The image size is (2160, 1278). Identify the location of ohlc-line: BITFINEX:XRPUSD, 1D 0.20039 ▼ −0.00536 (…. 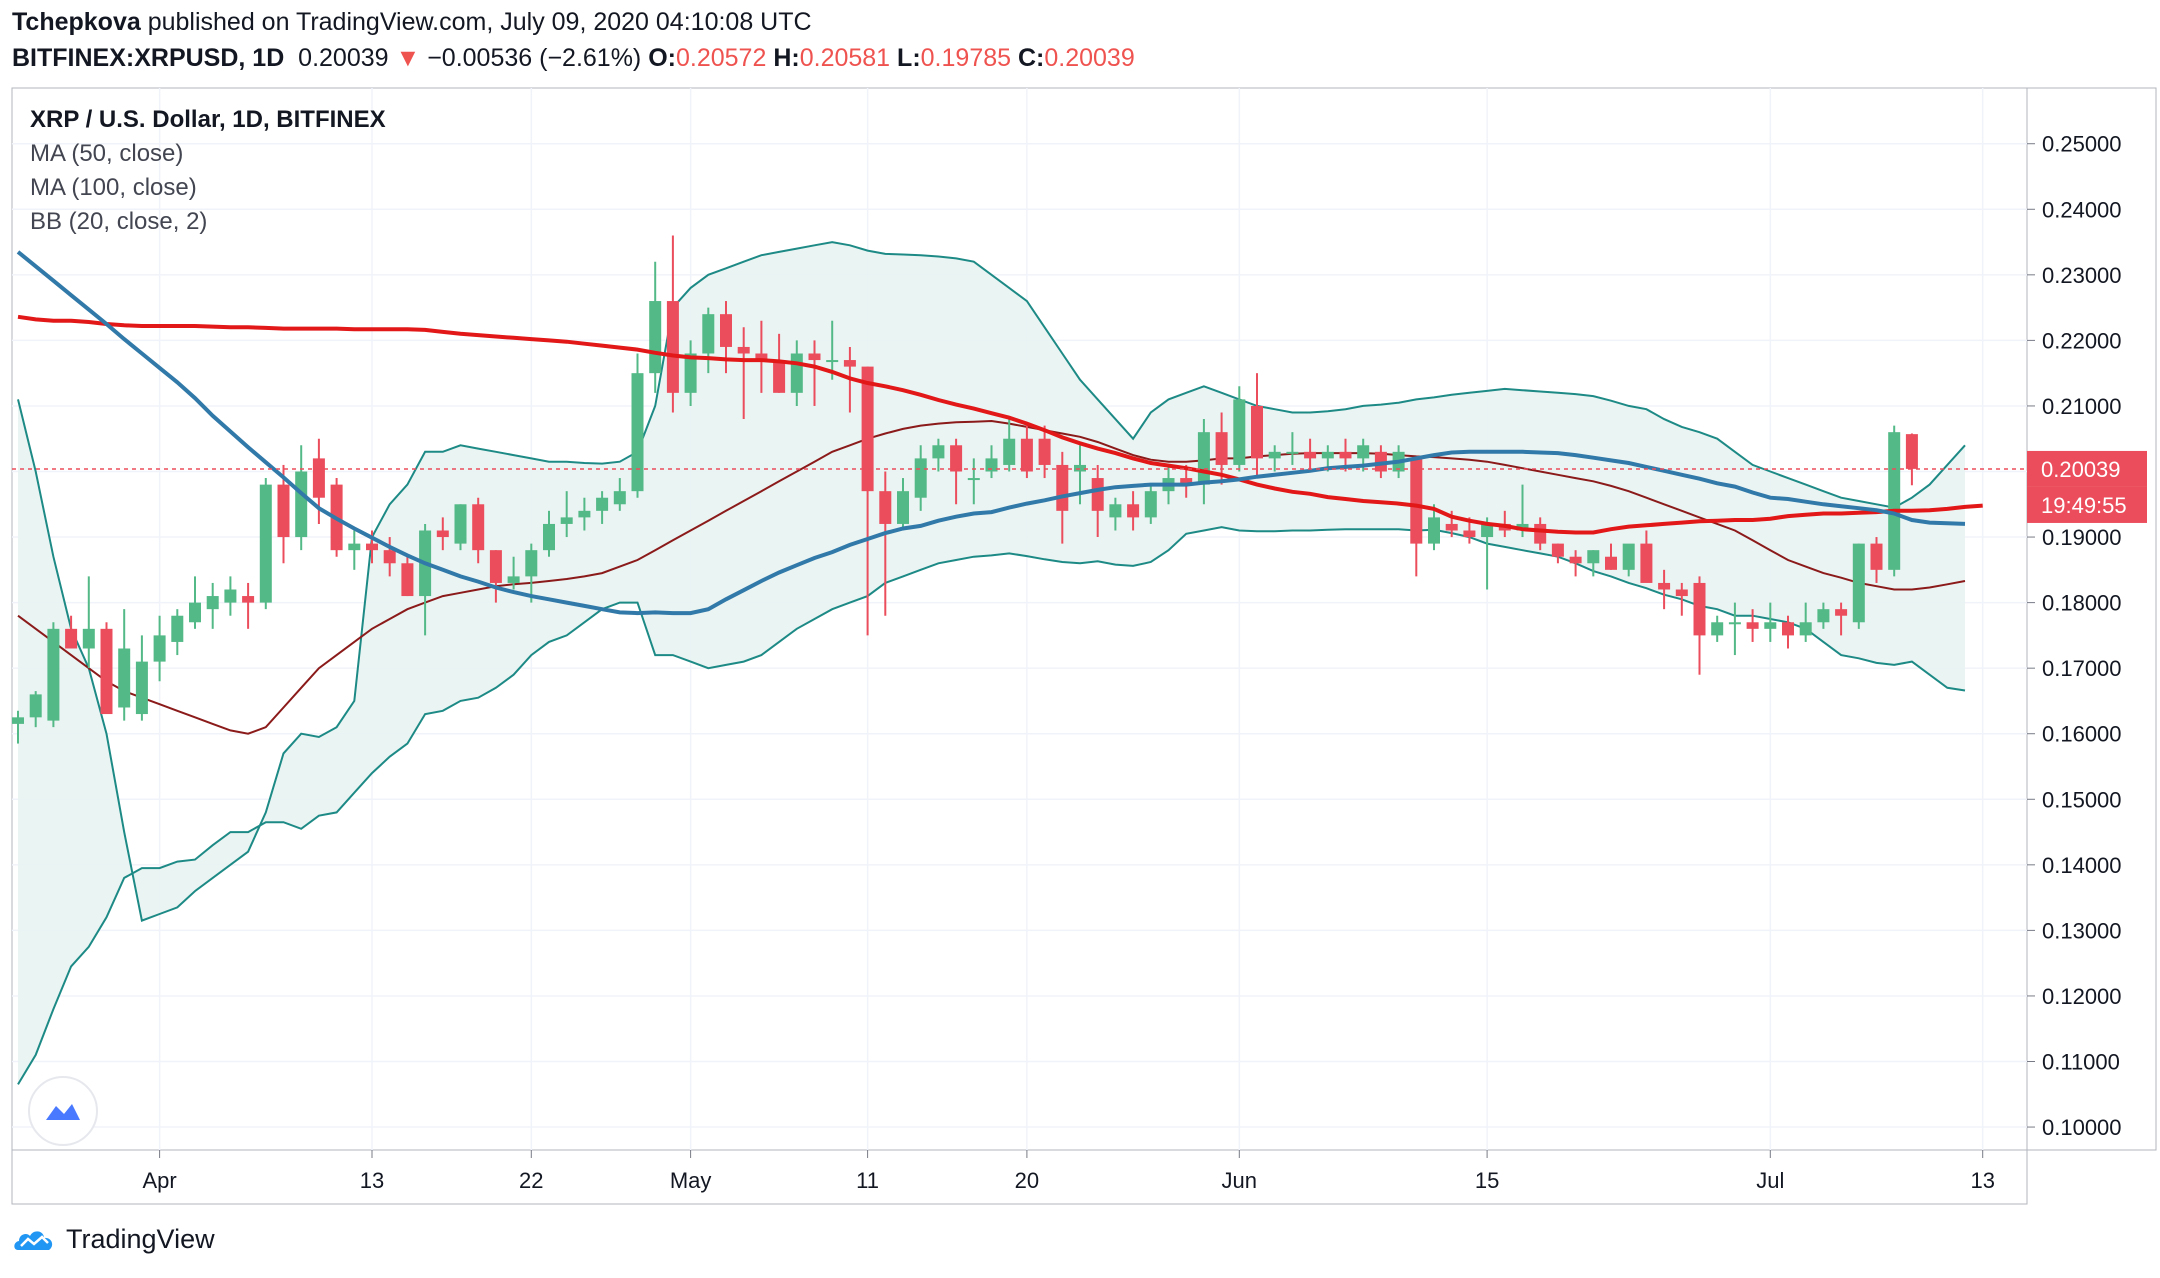
(573, 58).